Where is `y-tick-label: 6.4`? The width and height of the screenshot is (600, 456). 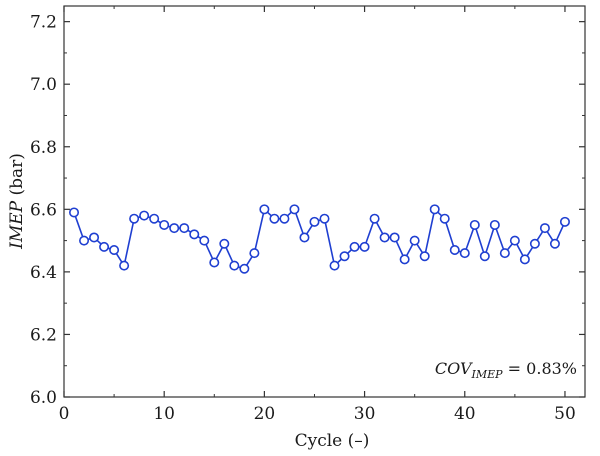
y-tick-label: 6.4 is located at coordinates (43, 273).